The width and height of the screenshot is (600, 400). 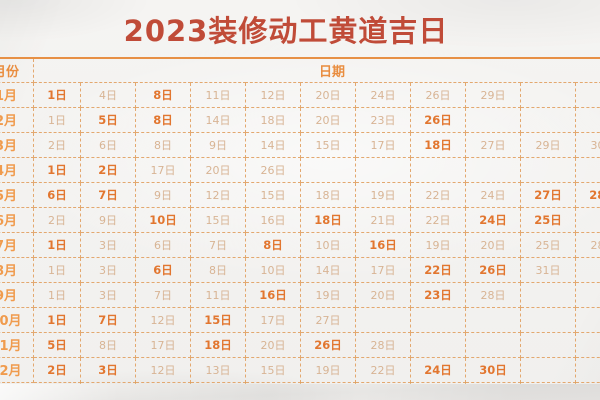 What do you see at coordinates (17, 70) in the screenshot?
I see `month-column-header: 月份` at bounding box center [17, 70].